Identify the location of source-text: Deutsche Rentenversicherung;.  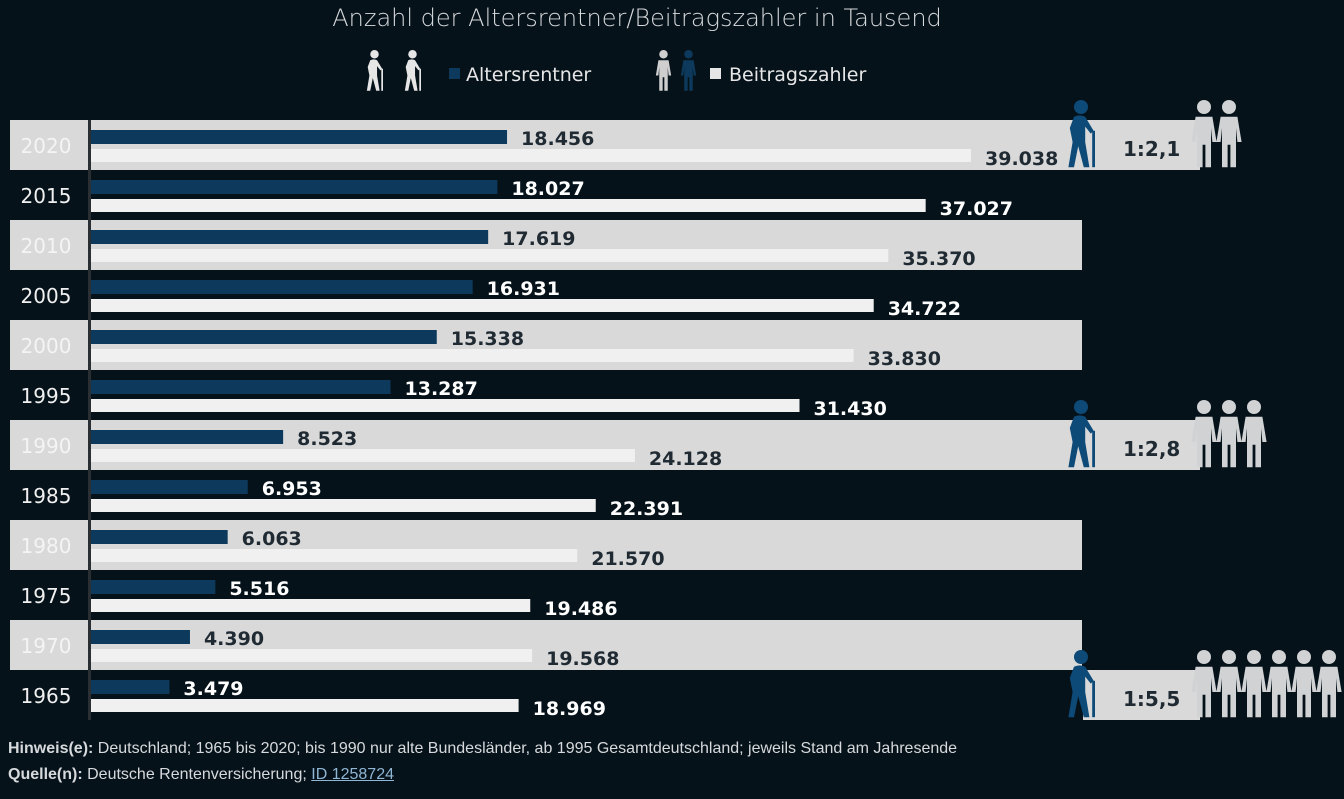
(197, 774).